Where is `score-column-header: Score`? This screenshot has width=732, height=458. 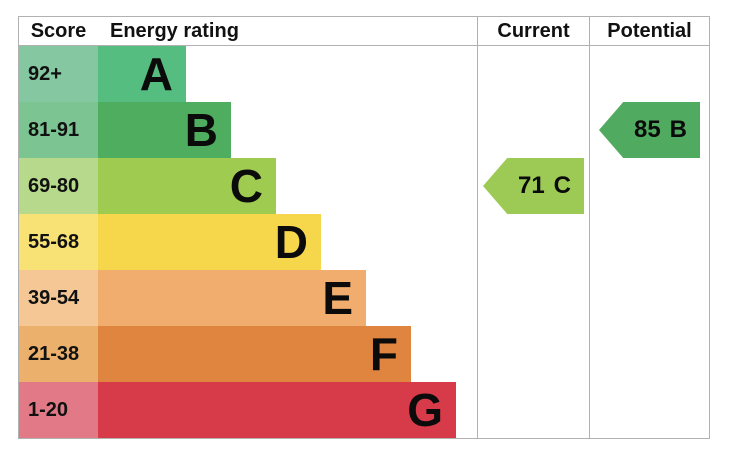
score-column-header: Score is located at coordinates (58, 30).